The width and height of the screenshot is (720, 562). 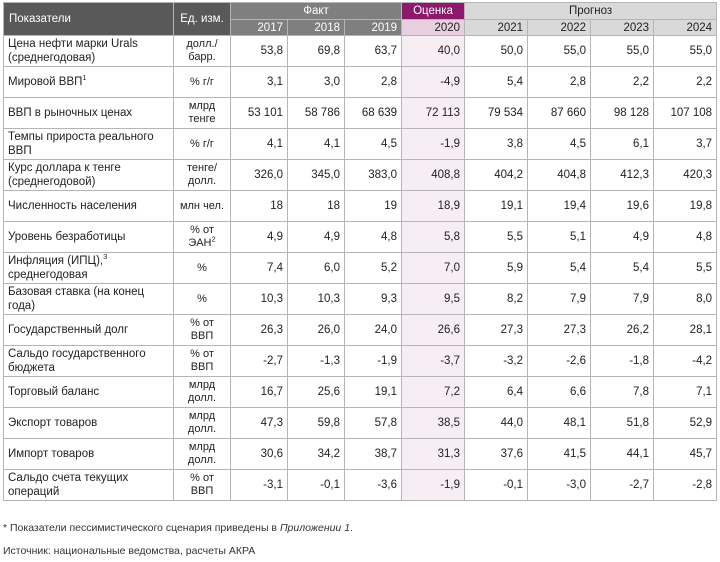 I want to click on value-cell-2024: -2,8, so click(x=685, y=485).